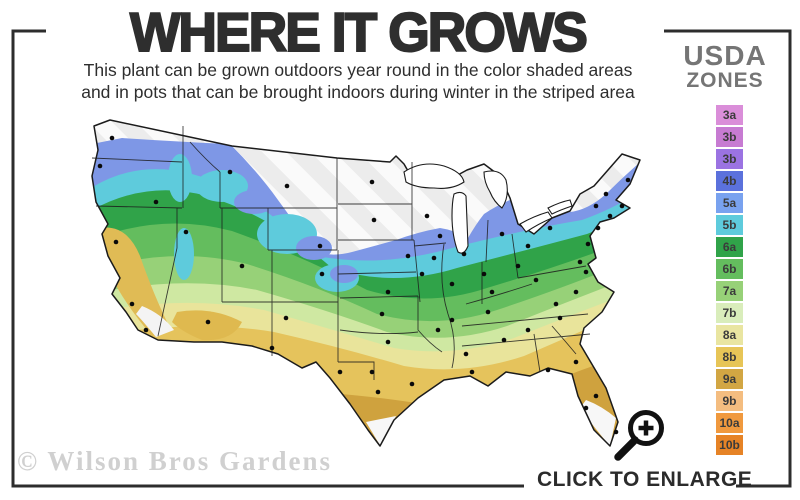  What do you see at coordinates (729, 269) in the screenshot?
I see `zone-swatch-6b: 6b` at bounding box center [729, 269].